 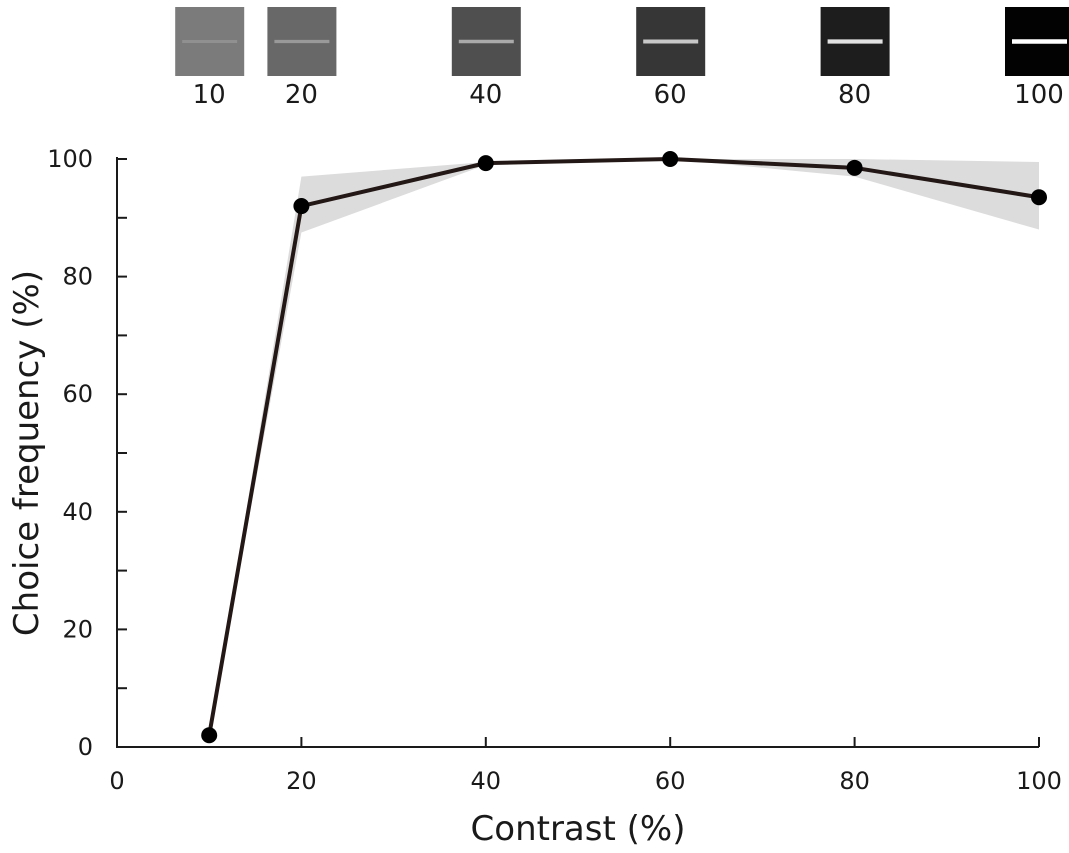 I want to click on stimulus-swatch-80: 80, so click(x=855, y=58).